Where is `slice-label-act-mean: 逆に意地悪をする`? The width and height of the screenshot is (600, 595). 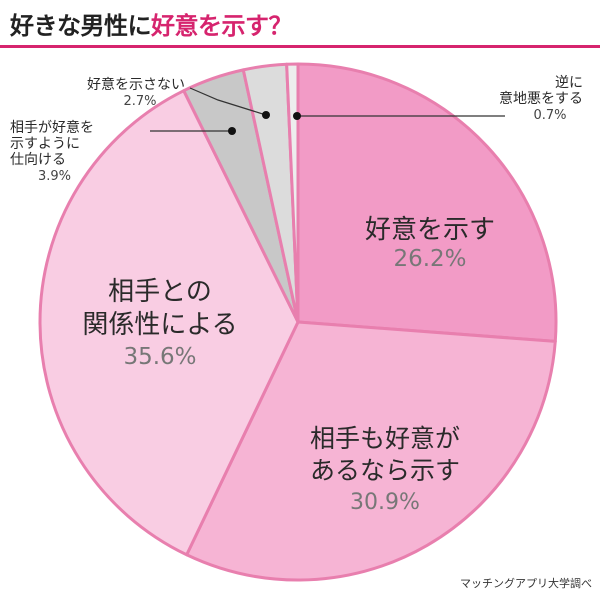
slice-label-act-mean: 逆に意地悪をする is located at coordinates (541, 91).